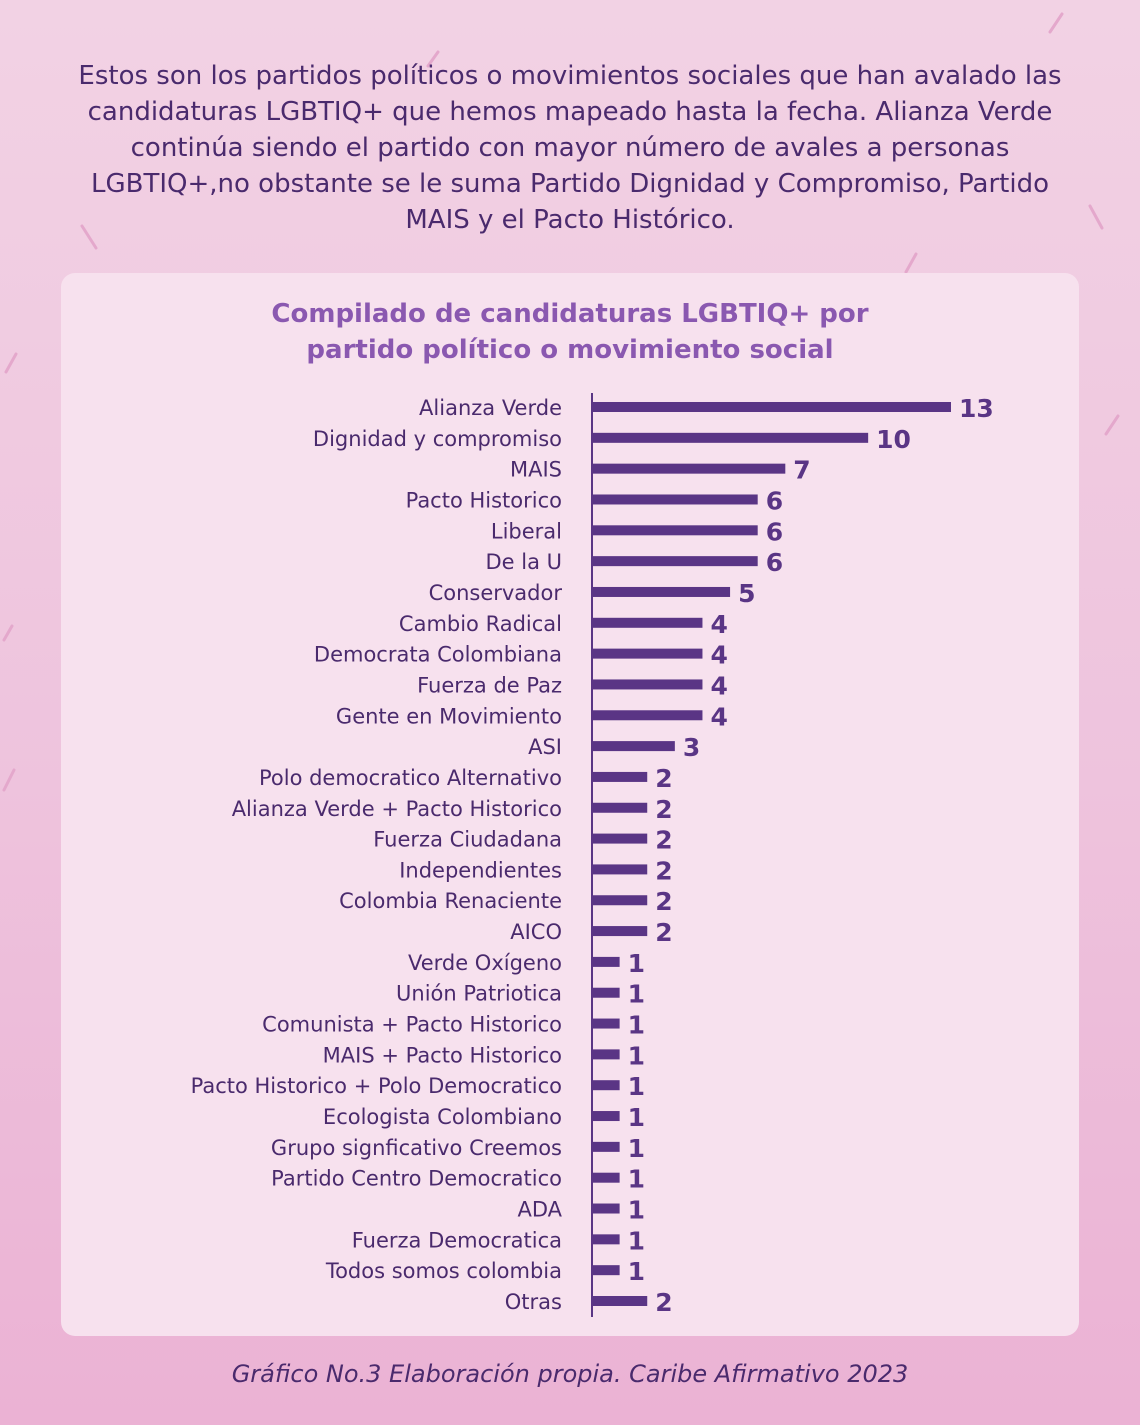 This screenshot has width=1140, height=1425. What do you see at coordinates (479, 994) in the screenshot?
I see `category-label: Unión Patriotica` at bounding box center [479, 994].